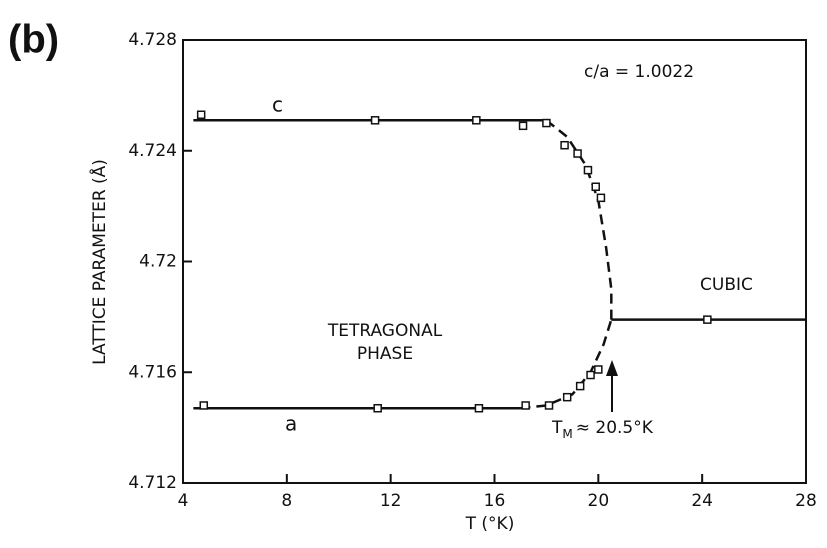  What do you see at coordinates (158, 262) in the screenshot?
I see `y-tick-label: 4.72` at bounding box center [158, 262].